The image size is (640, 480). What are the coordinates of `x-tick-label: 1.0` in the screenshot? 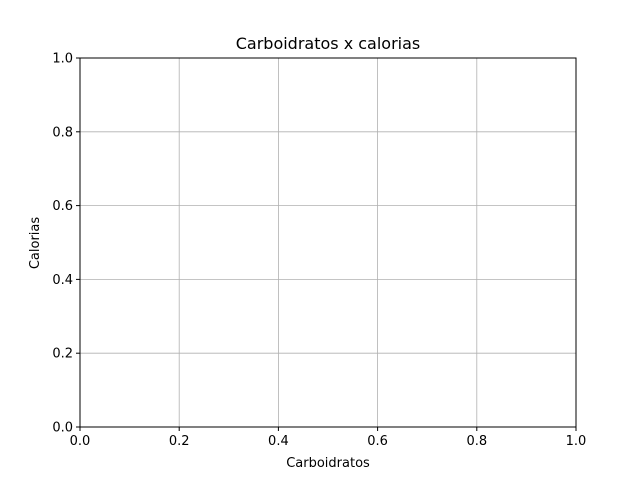 It's located at (576, 441).